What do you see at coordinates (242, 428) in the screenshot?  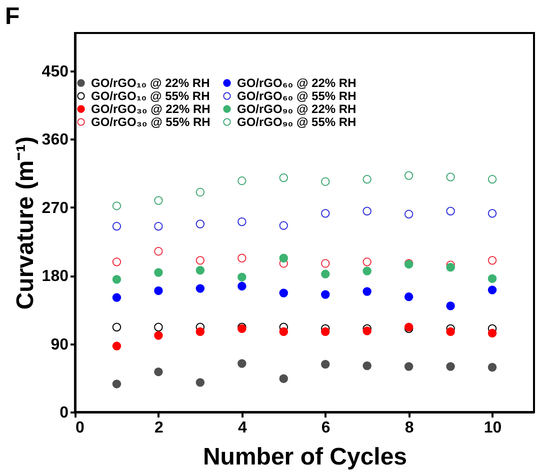 I see `x-tick-label: 4` at bounding box center [242, 428].